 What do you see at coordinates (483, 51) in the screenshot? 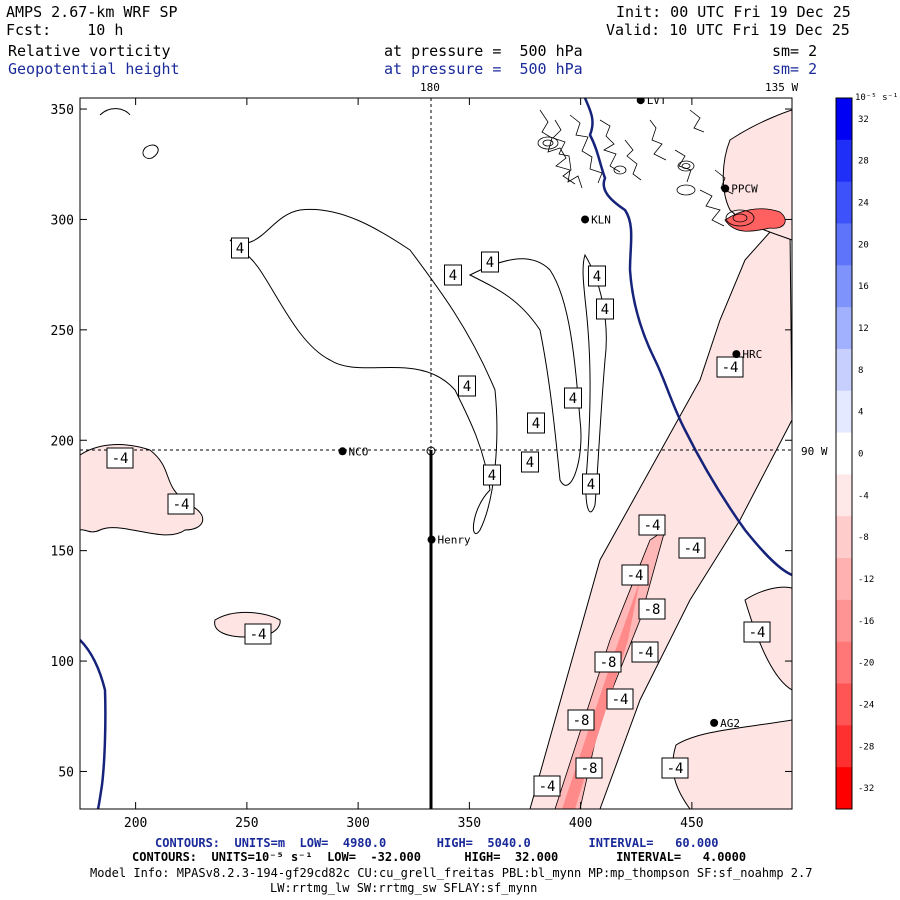
I see `field1-level: at pressure = 500 hPa` at bounding box center [483, 51].